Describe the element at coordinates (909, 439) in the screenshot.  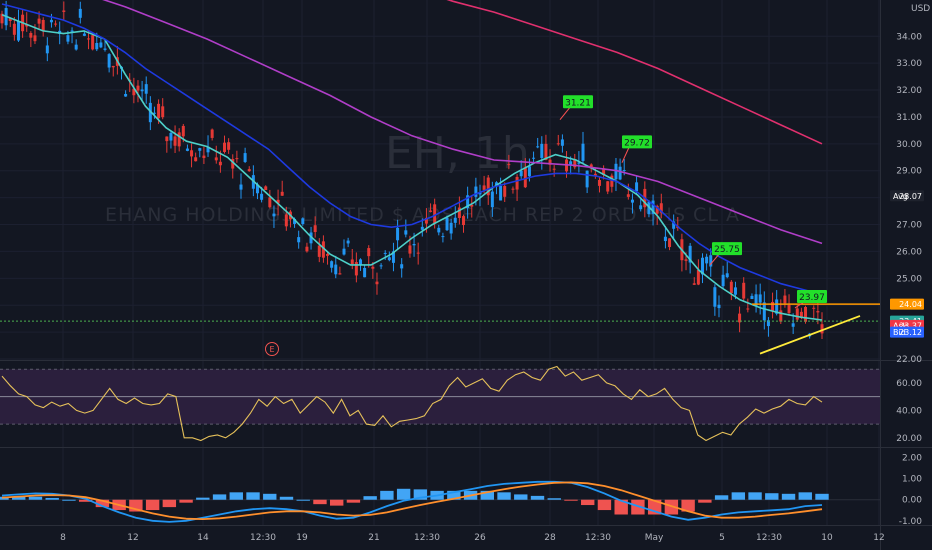
I see `rsi-tick-label: 20.00` at that location.